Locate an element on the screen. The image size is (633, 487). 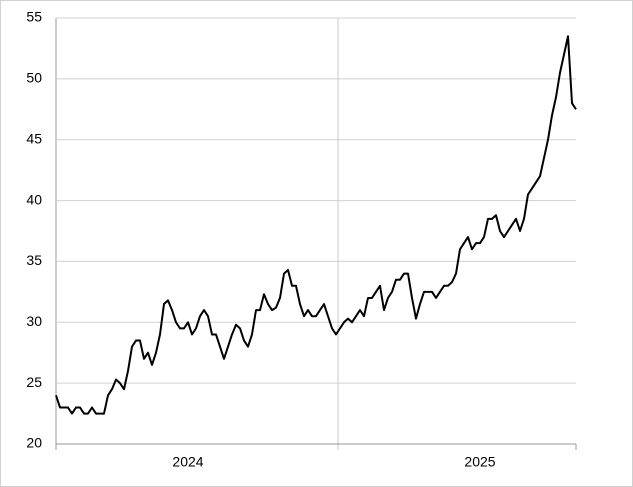
y-tick-label: 45 is located at coordinates (34, 138).